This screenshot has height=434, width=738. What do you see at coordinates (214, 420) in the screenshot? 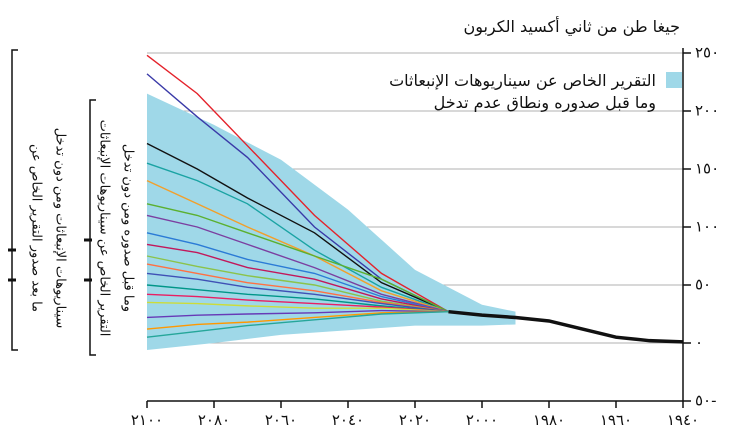
I see `x-tick-label: ٢٠٨٠` at bounding box center [214, 420].